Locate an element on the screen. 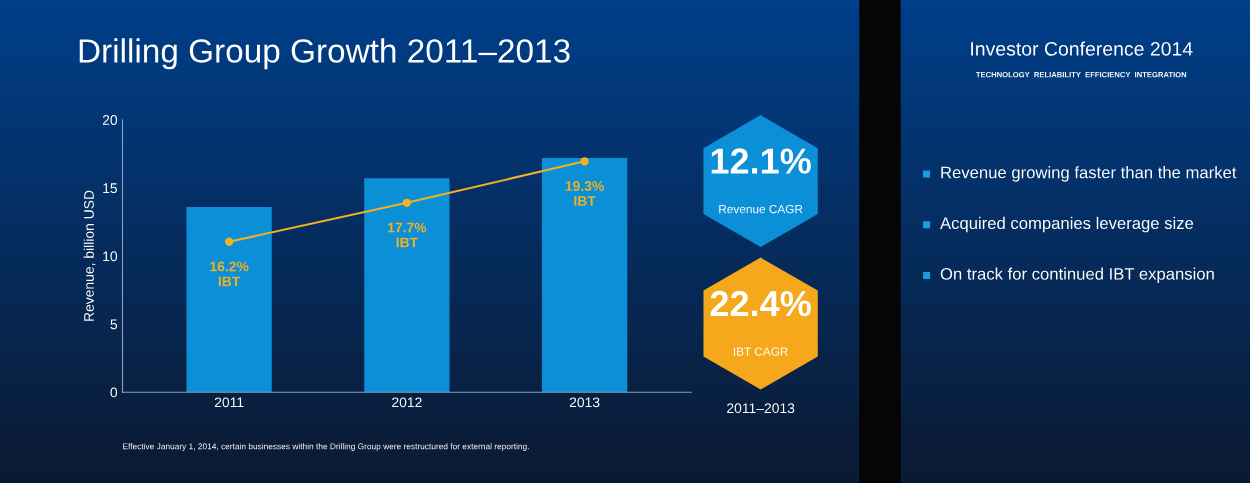 The width and height of the screenshot is (1250, 483). text: Investor Conference 2014 is located at coordinates (1082, 48).